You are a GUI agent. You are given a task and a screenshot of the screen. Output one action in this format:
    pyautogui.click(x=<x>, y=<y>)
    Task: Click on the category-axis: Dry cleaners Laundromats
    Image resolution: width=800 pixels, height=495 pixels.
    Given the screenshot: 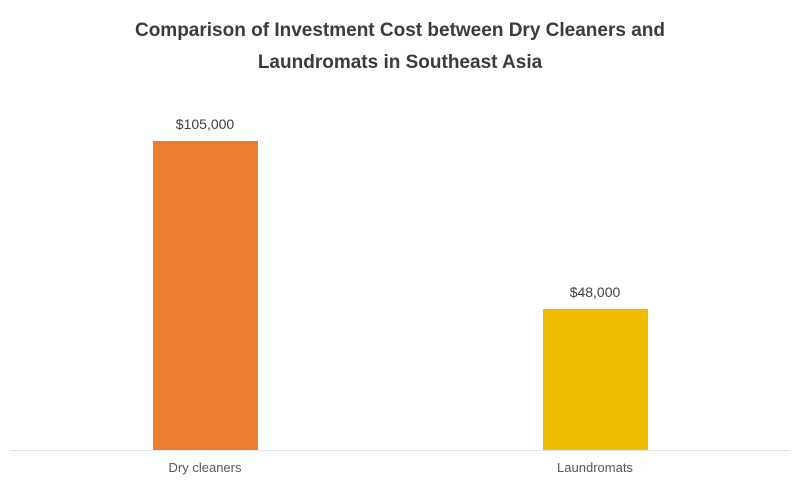 What is the action you would take?
    pyautogui.click(x=400, y=463)
    